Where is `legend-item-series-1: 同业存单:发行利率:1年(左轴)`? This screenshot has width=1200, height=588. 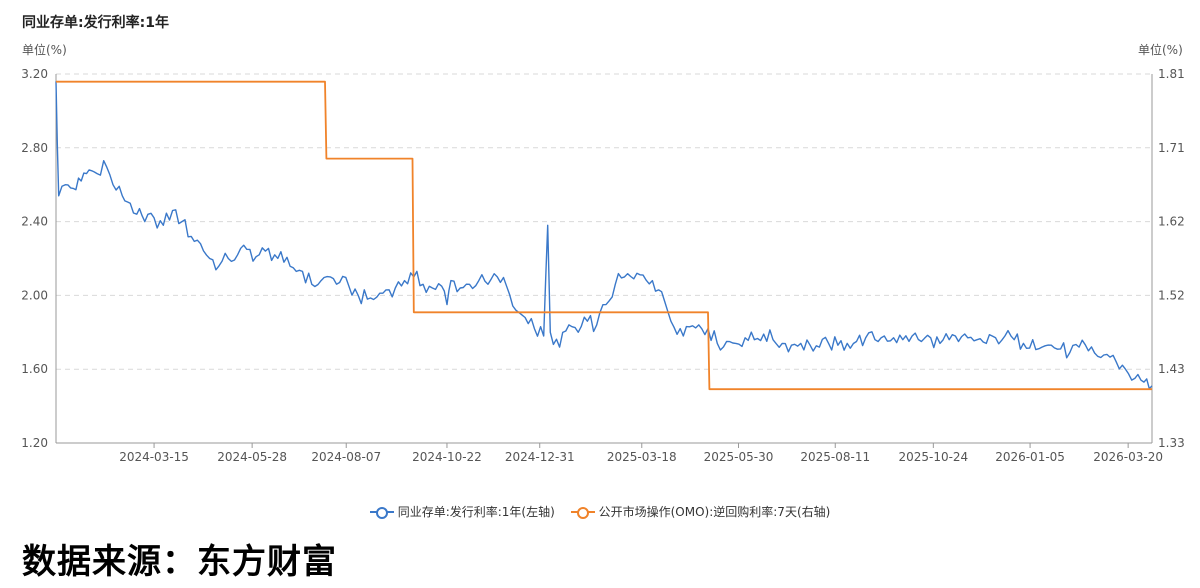 legend-item-series-1: 同业存单:发行利率:1年(左轴) is located at coordinates (462, 511).